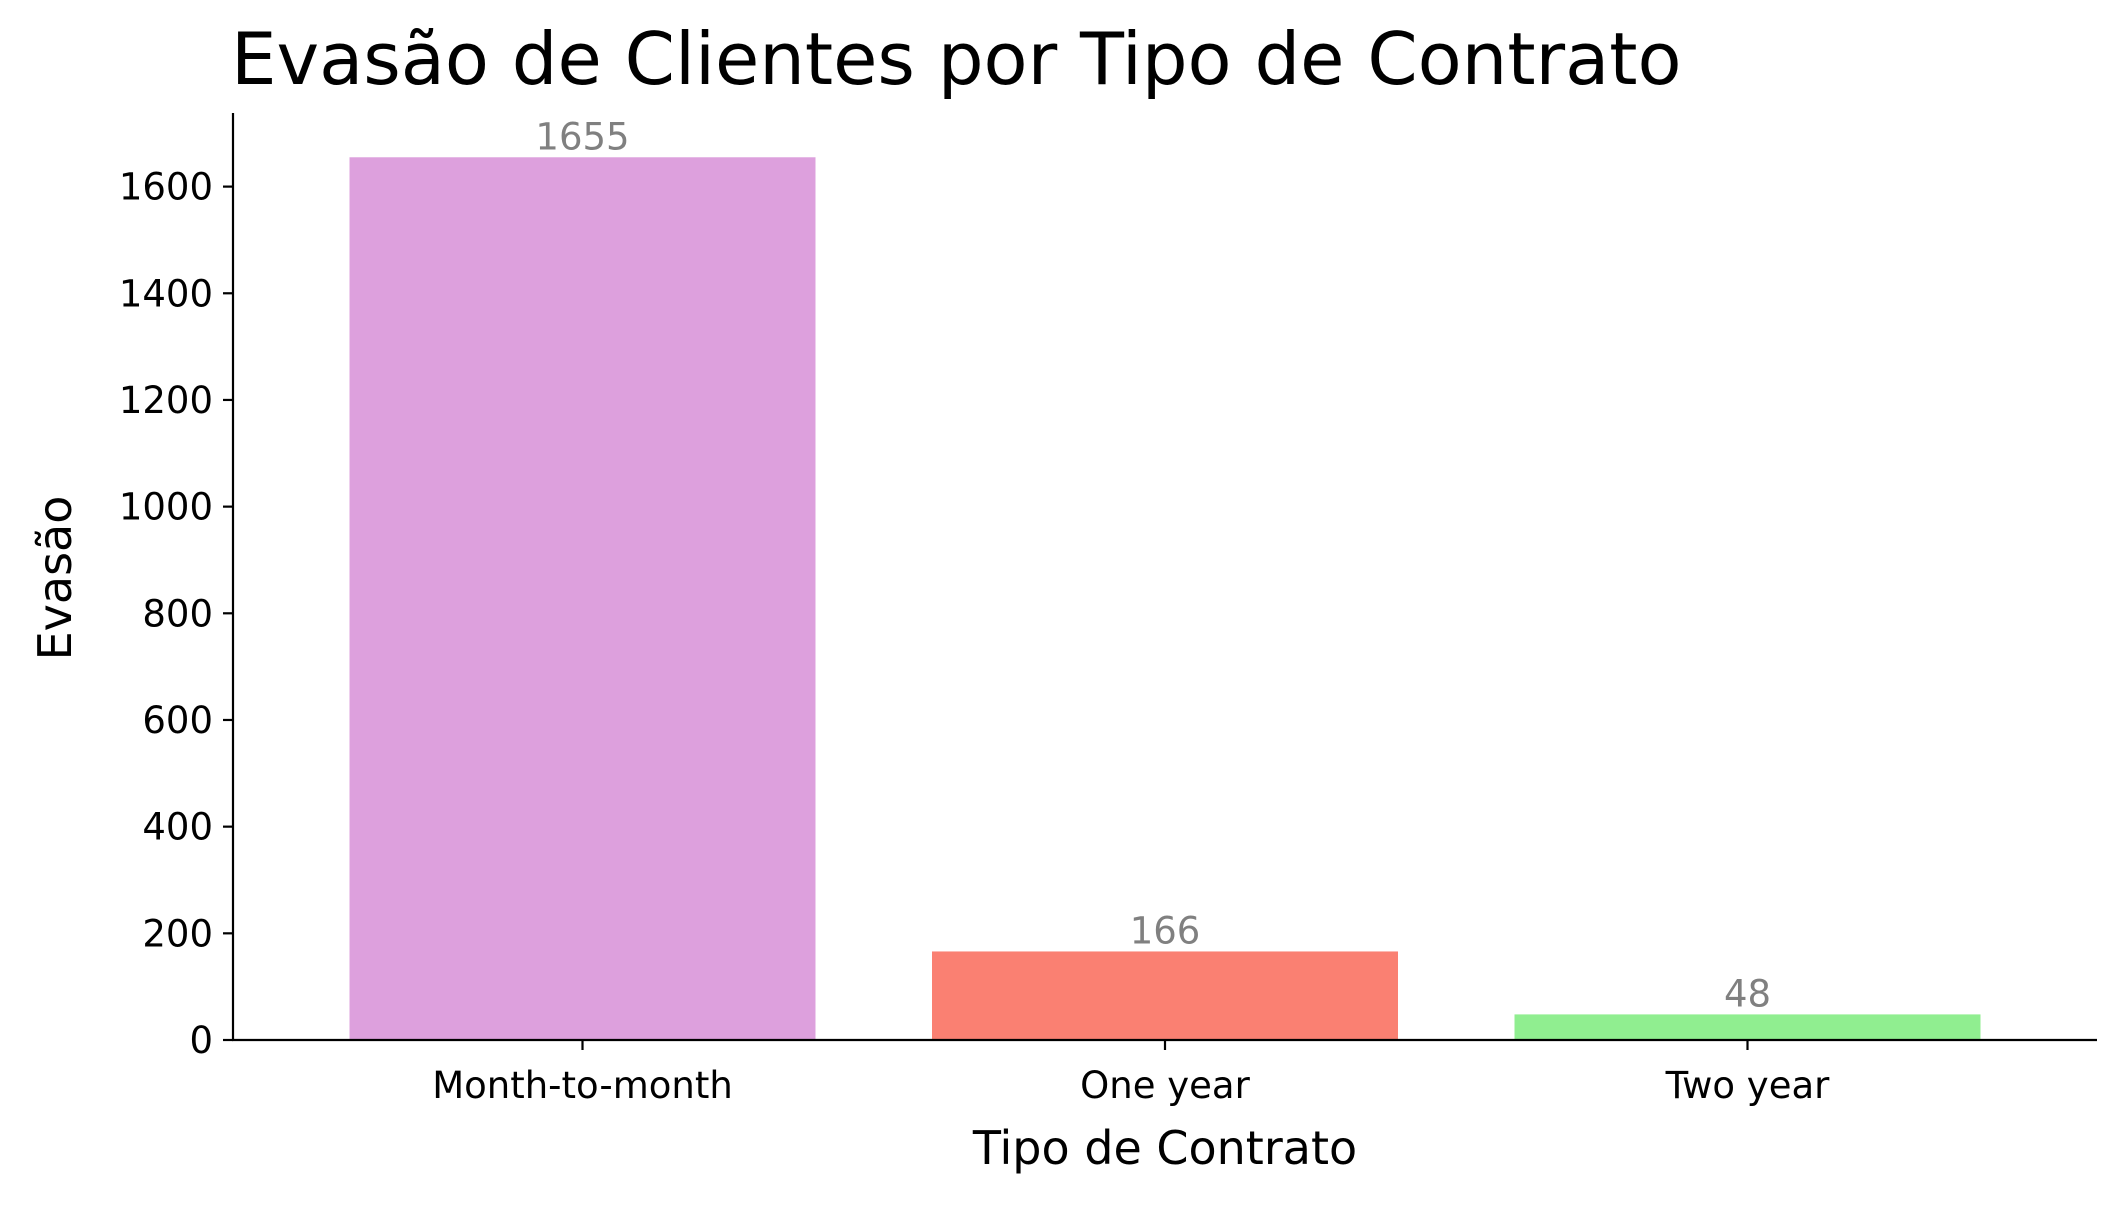 Image resolution: width=2119 pixels, height=1206 pixels. I want to click on y-axis-ticks: 0 200 400 600 800 1000 1200 1400 1600, so click(176, 614).